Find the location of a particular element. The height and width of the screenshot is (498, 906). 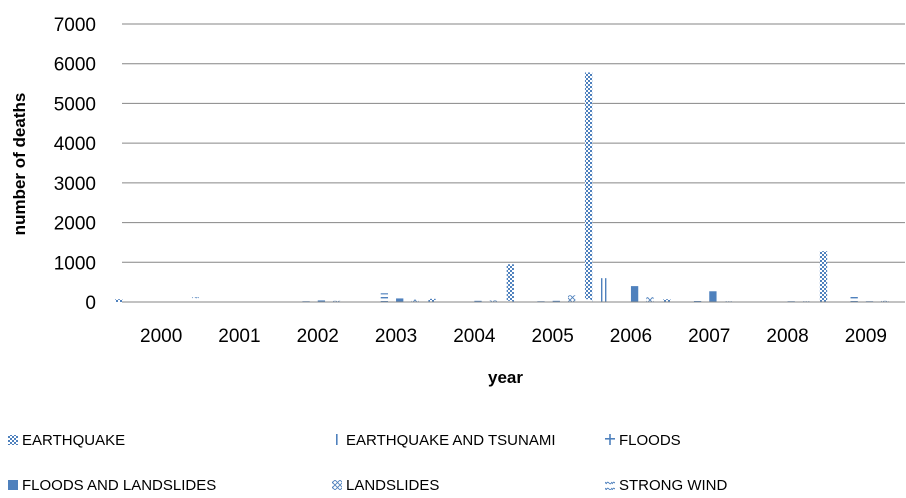

x-tick-label: 2004 is located at coordinates (474, 336).